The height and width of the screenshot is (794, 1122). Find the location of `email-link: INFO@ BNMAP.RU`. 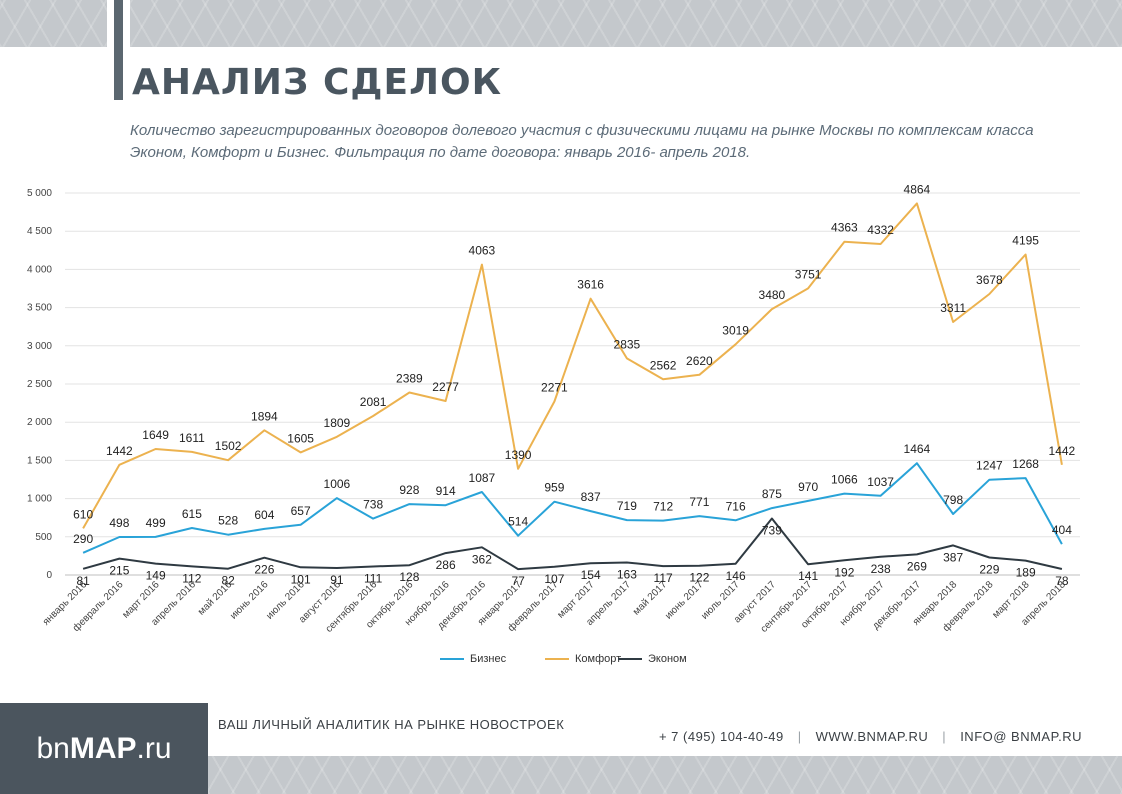

email-link: INFO@ BNMAP.RU is located at coordinates (1021, 736).